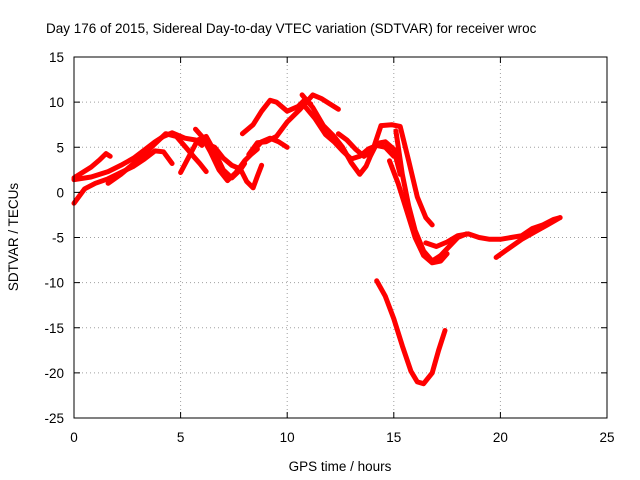  Describe the element at coordinates (60, 147) in the screenshot. I see `y-tick-label: 5` at that location.